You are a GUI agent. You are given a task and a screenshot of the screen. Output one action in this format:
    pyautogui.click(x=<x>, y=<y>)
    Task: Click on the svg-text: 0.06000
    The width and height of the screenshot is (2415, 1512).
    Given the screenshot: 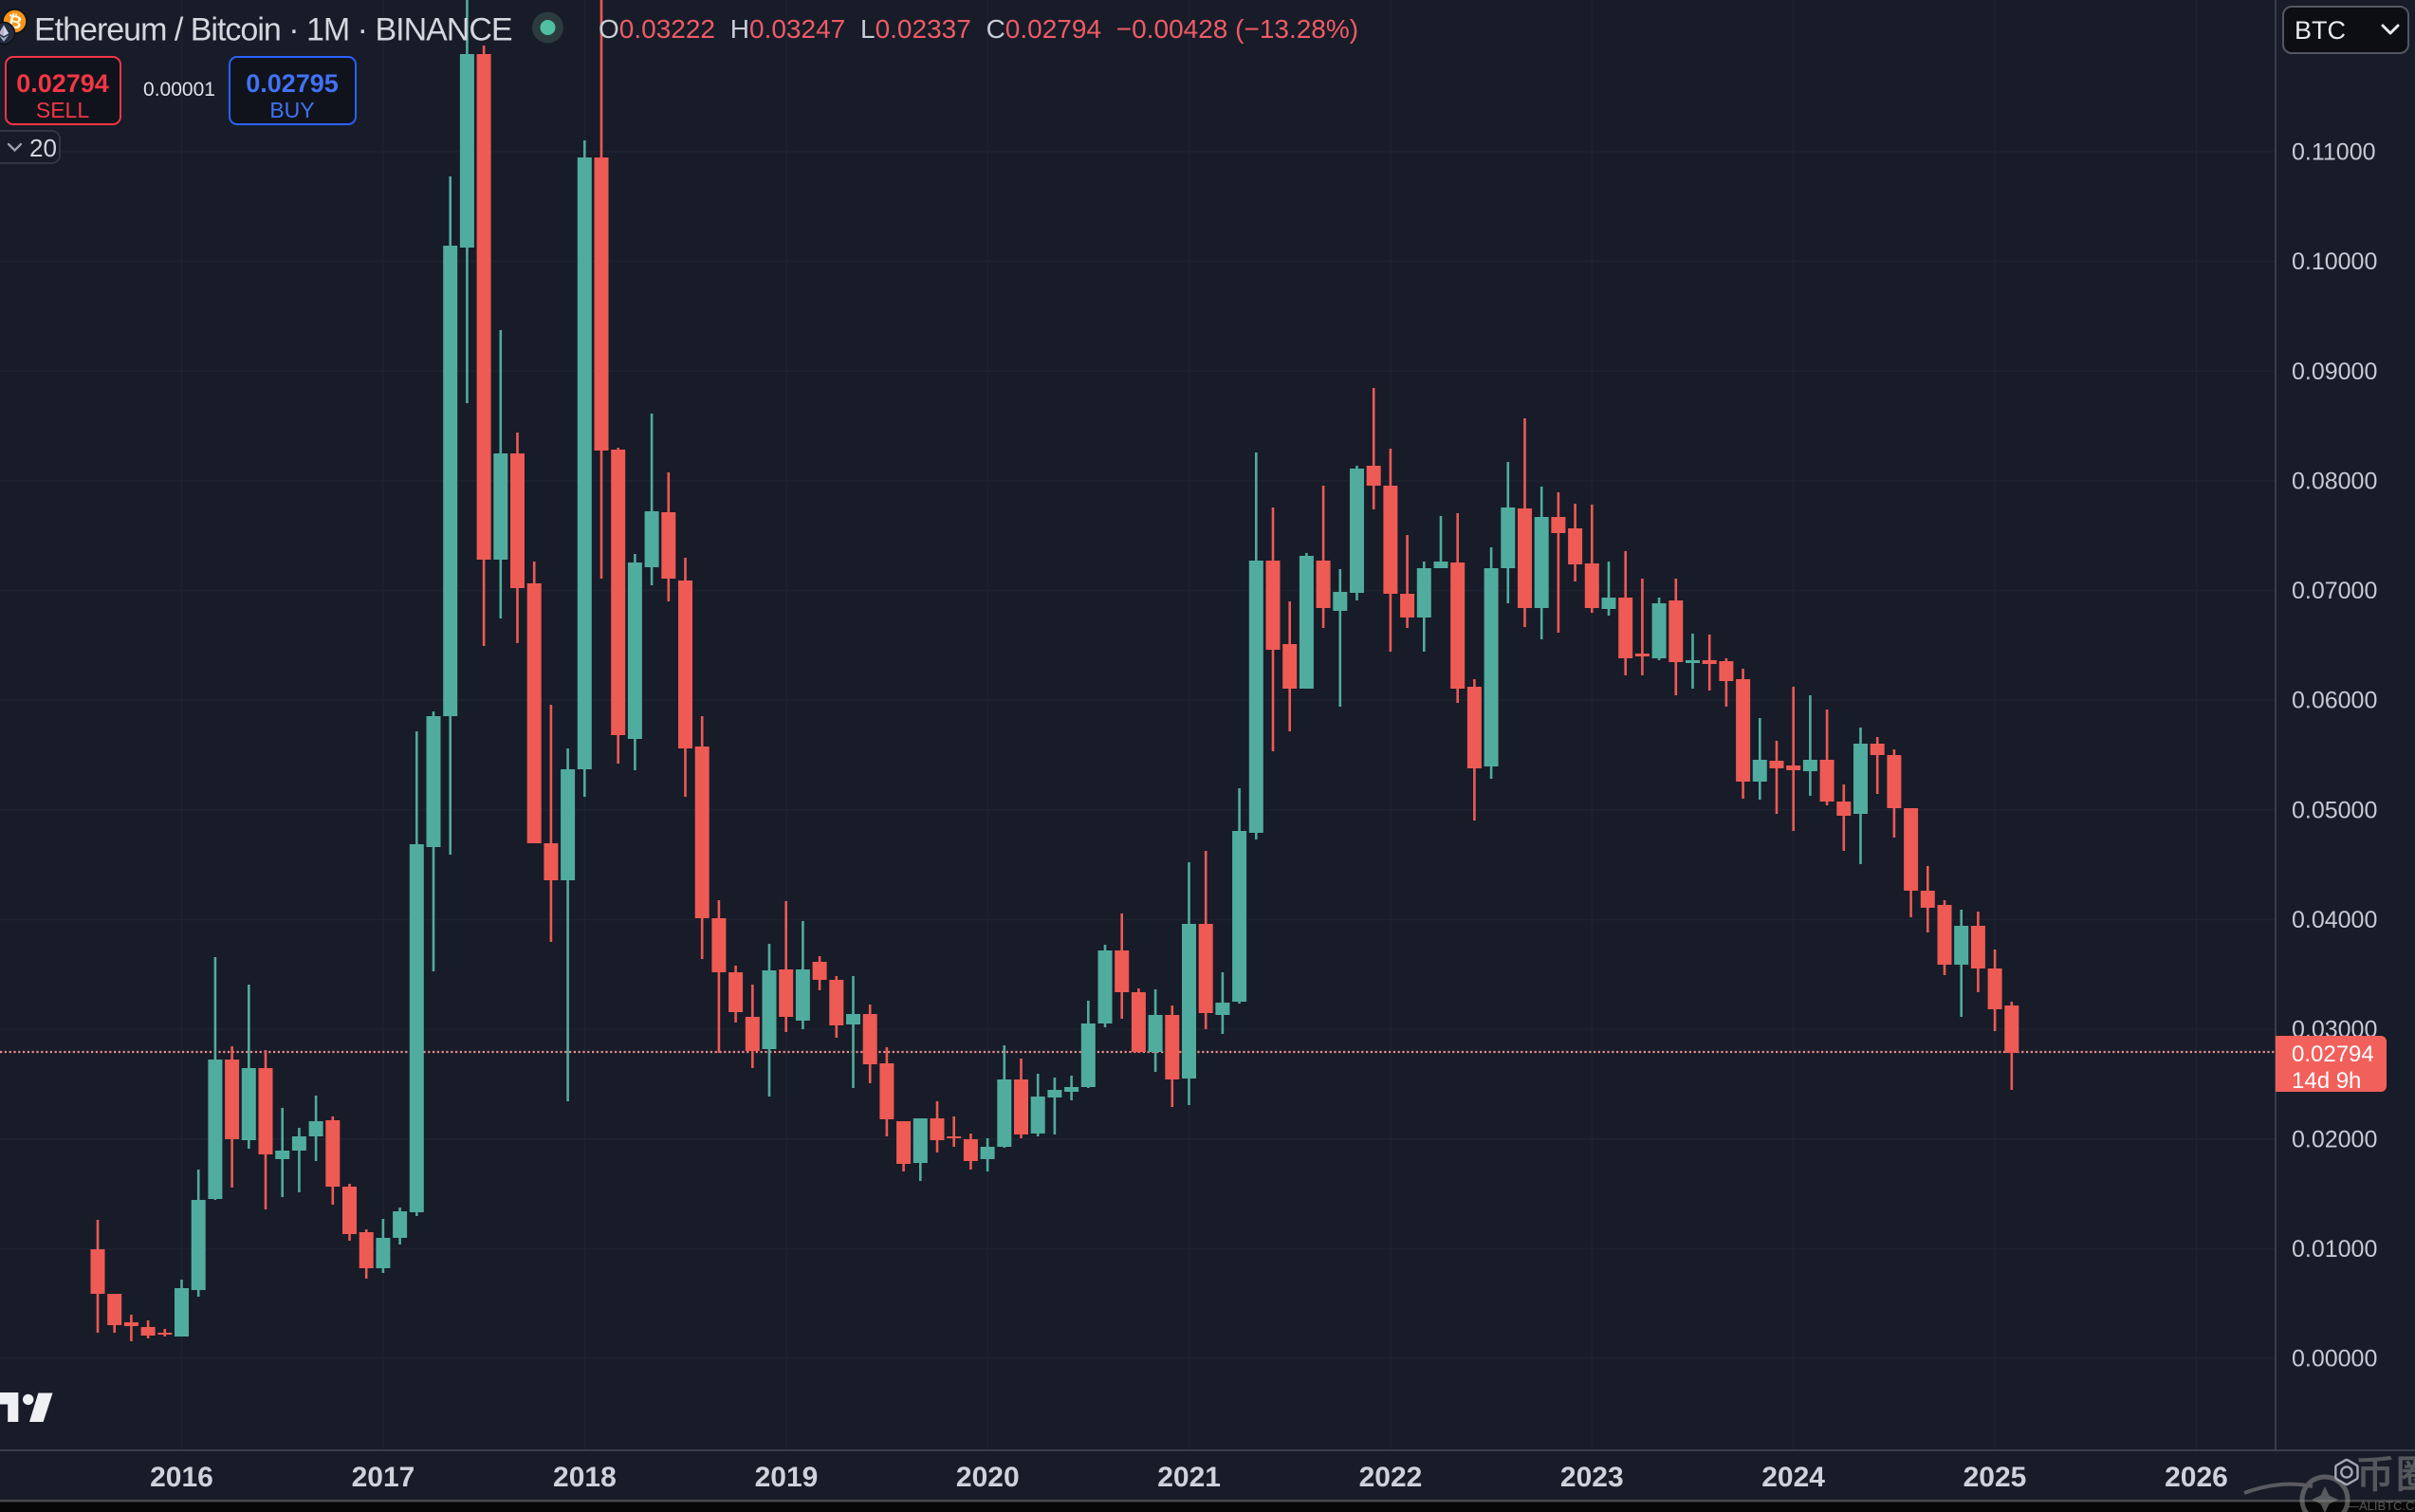 What is the action you would take?
    pyautogui.click(x=2334, y=701)
    